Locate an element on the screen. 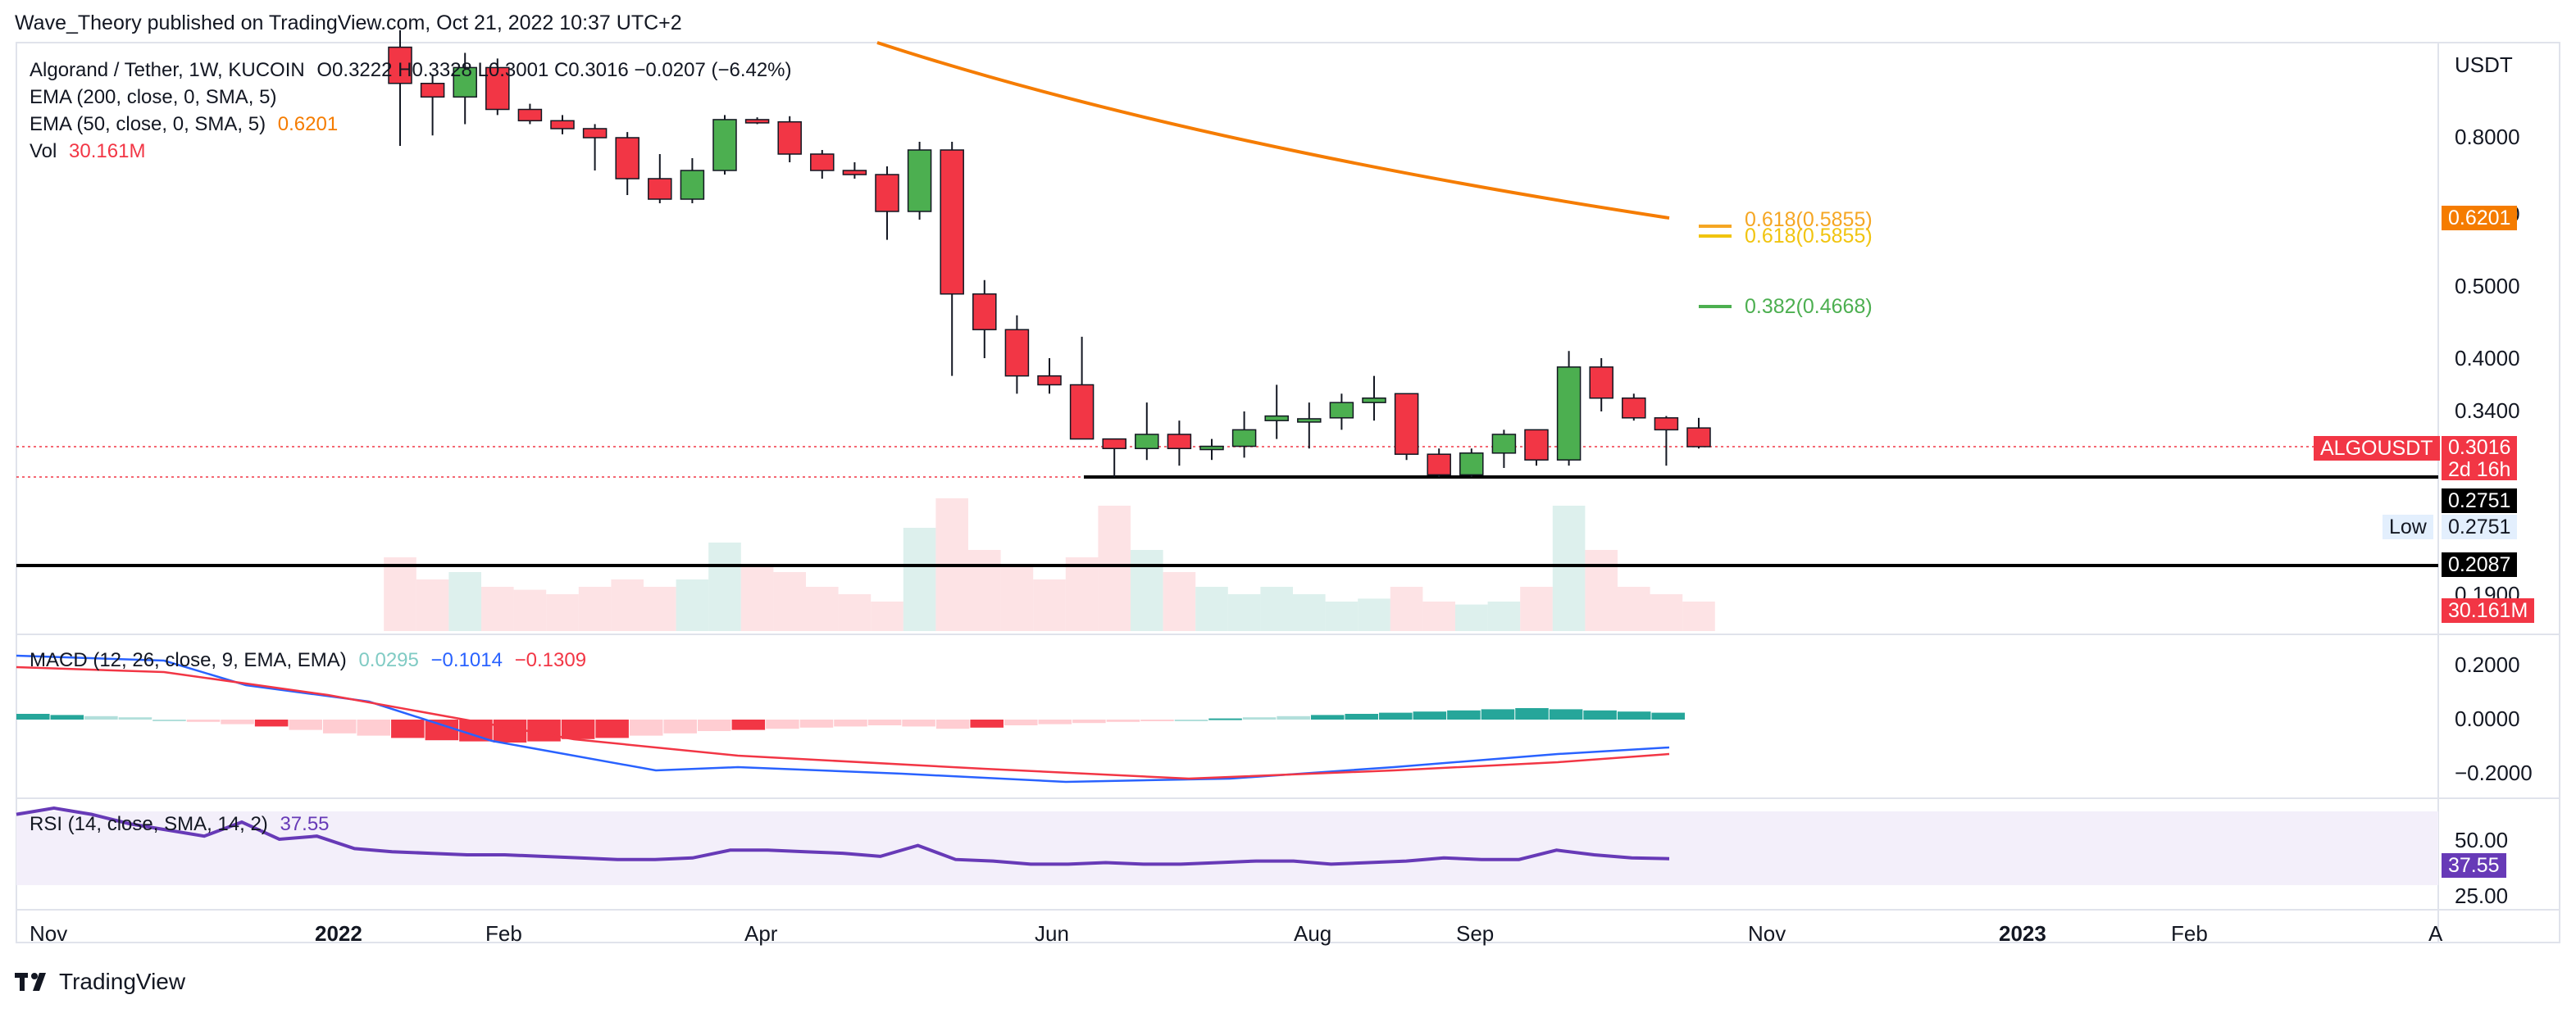 Image resolution: width=2576 pixels, height=1013 pixels. fib-levels: 0.618(0.5855)0.618(0.5855) 0.382(0.4668) is located at coordinates (1786, 263).